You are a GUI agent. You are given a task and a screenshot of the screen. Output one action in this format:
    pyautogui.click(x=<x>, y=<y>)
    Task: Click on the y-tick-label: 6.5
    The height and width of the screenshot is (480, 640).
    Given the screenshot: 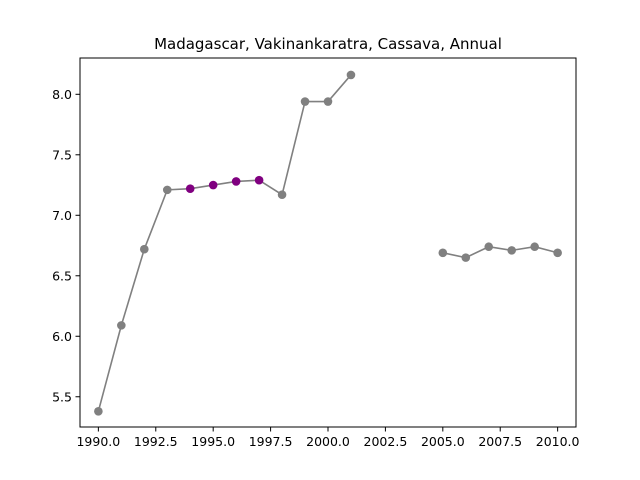 What is the action you would take?
    pyautogui.click(x=62, y=275)
    